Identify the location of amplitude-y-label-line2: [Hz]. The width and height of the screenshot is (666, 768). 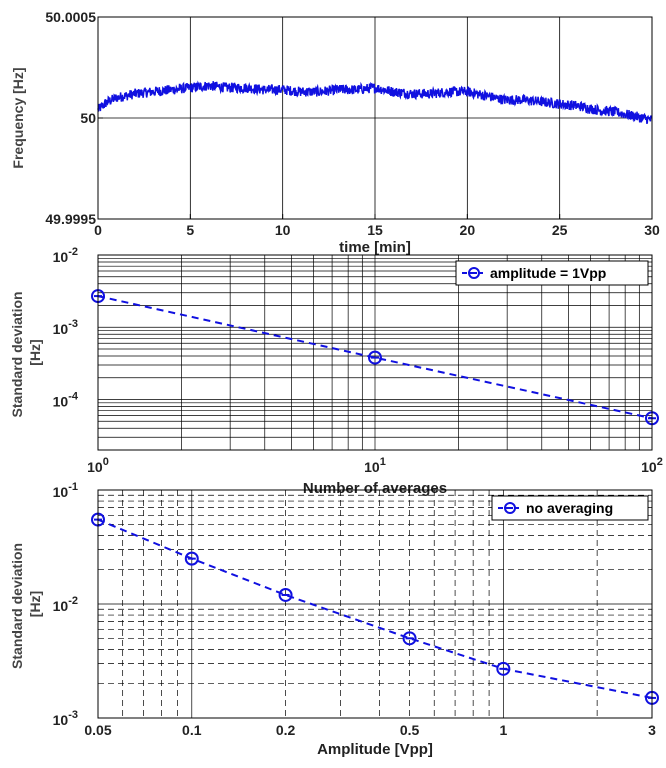
(35, 604).